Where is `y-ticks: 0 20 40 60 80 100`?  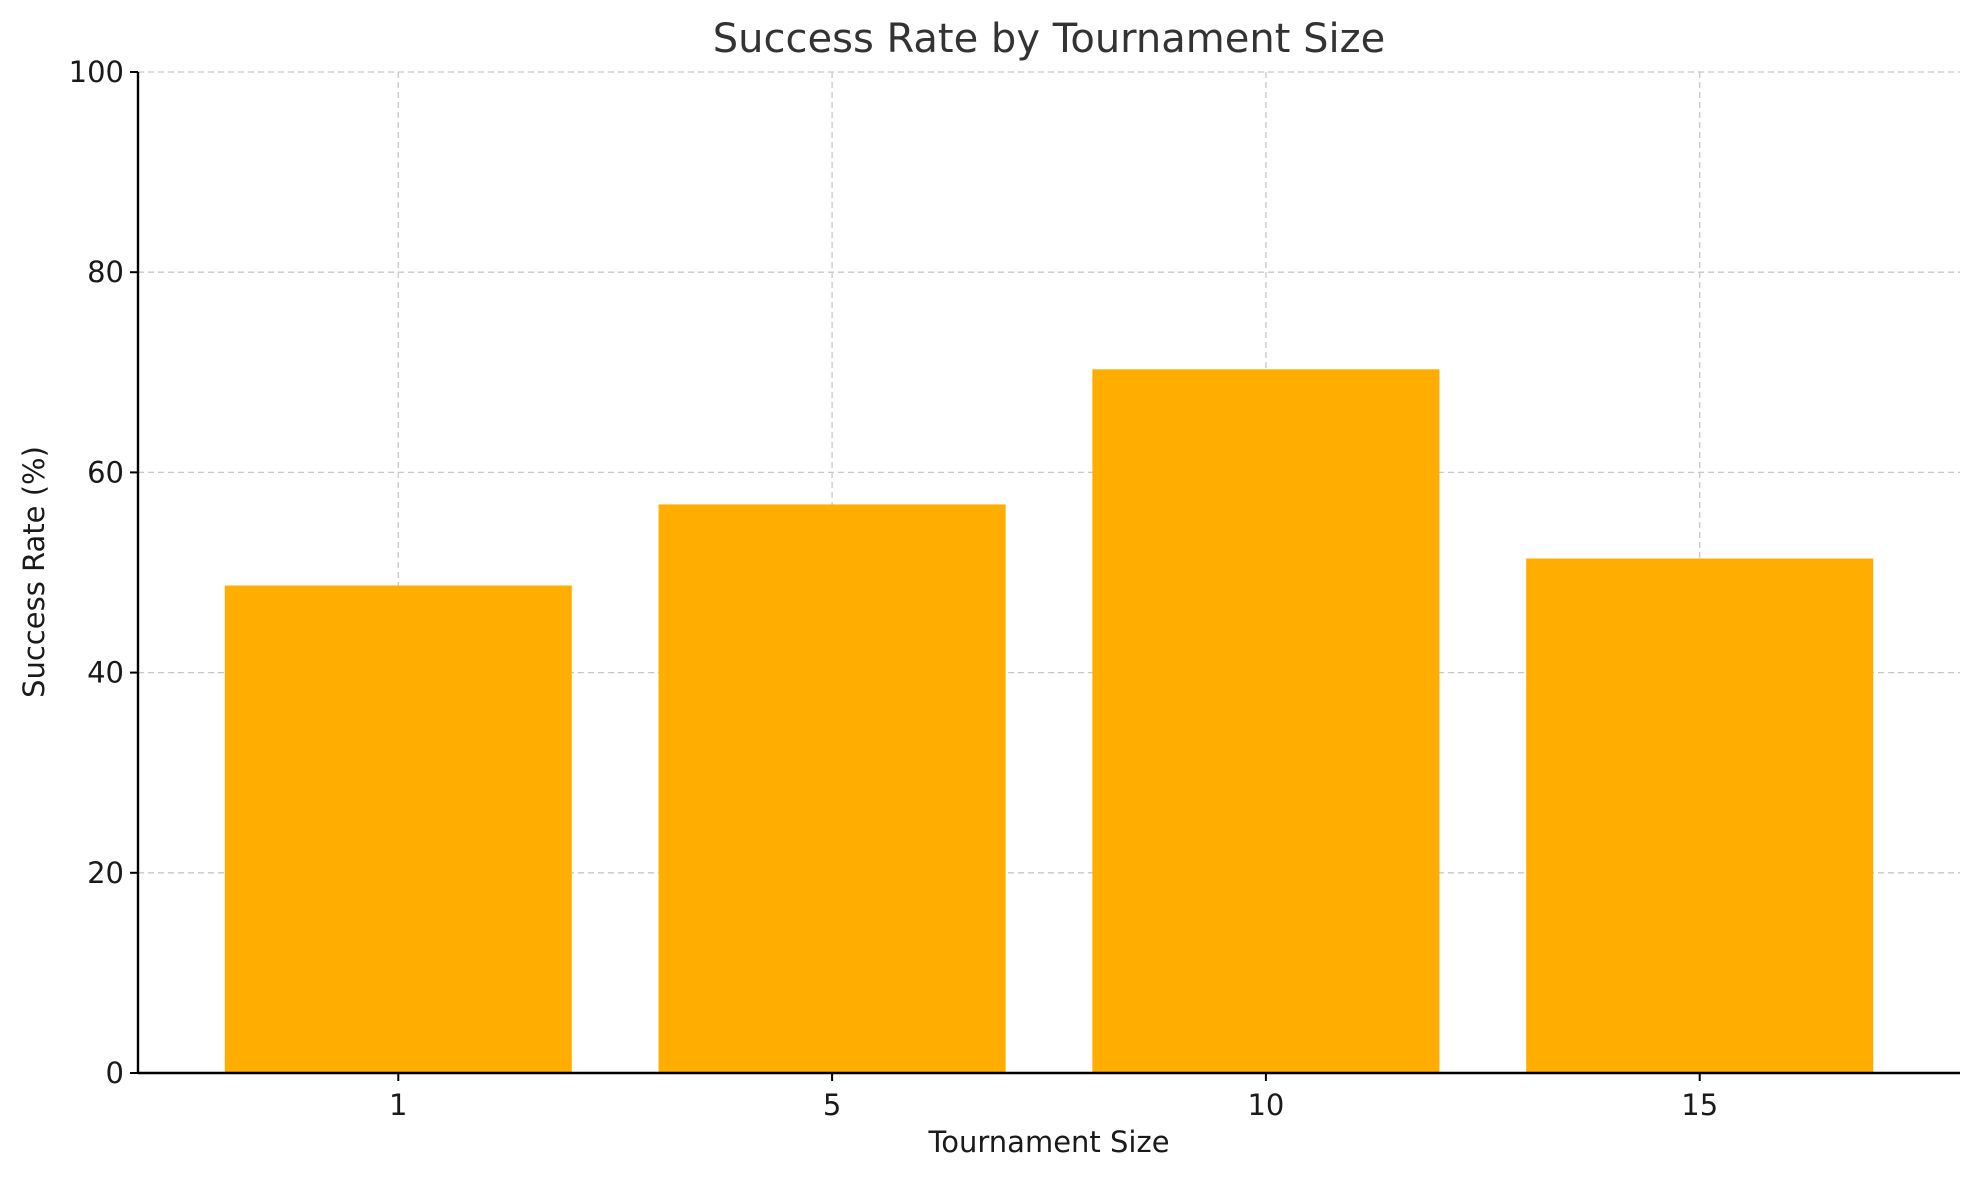
y-ticks: 0 20 40 60 80 100 is located at coordinates (103, 572).